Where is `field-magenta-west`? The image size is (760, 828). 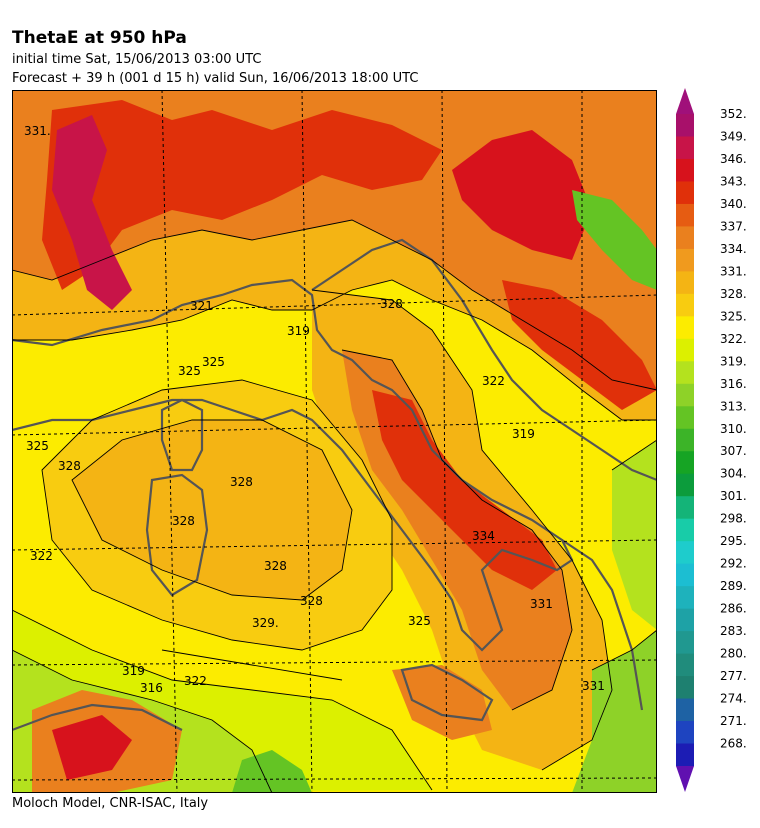 field-magenta-west is located at coordinates (92, 212).